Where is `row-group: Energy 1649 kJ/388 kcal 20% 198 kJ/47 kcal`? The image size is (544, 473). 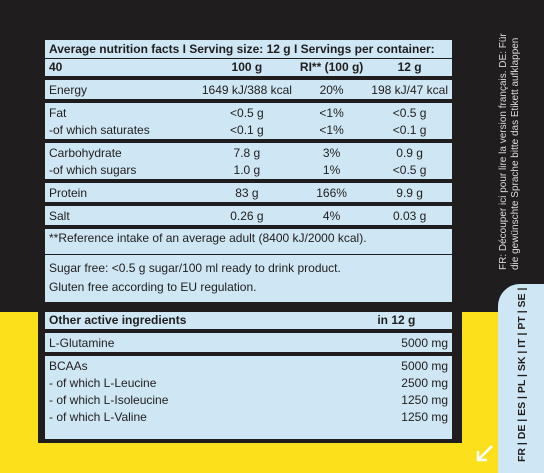
row-group: Energy 1649 kJ/388 kcal 20% 198 kJ/47 kcal is located at coordinates (248, 89).